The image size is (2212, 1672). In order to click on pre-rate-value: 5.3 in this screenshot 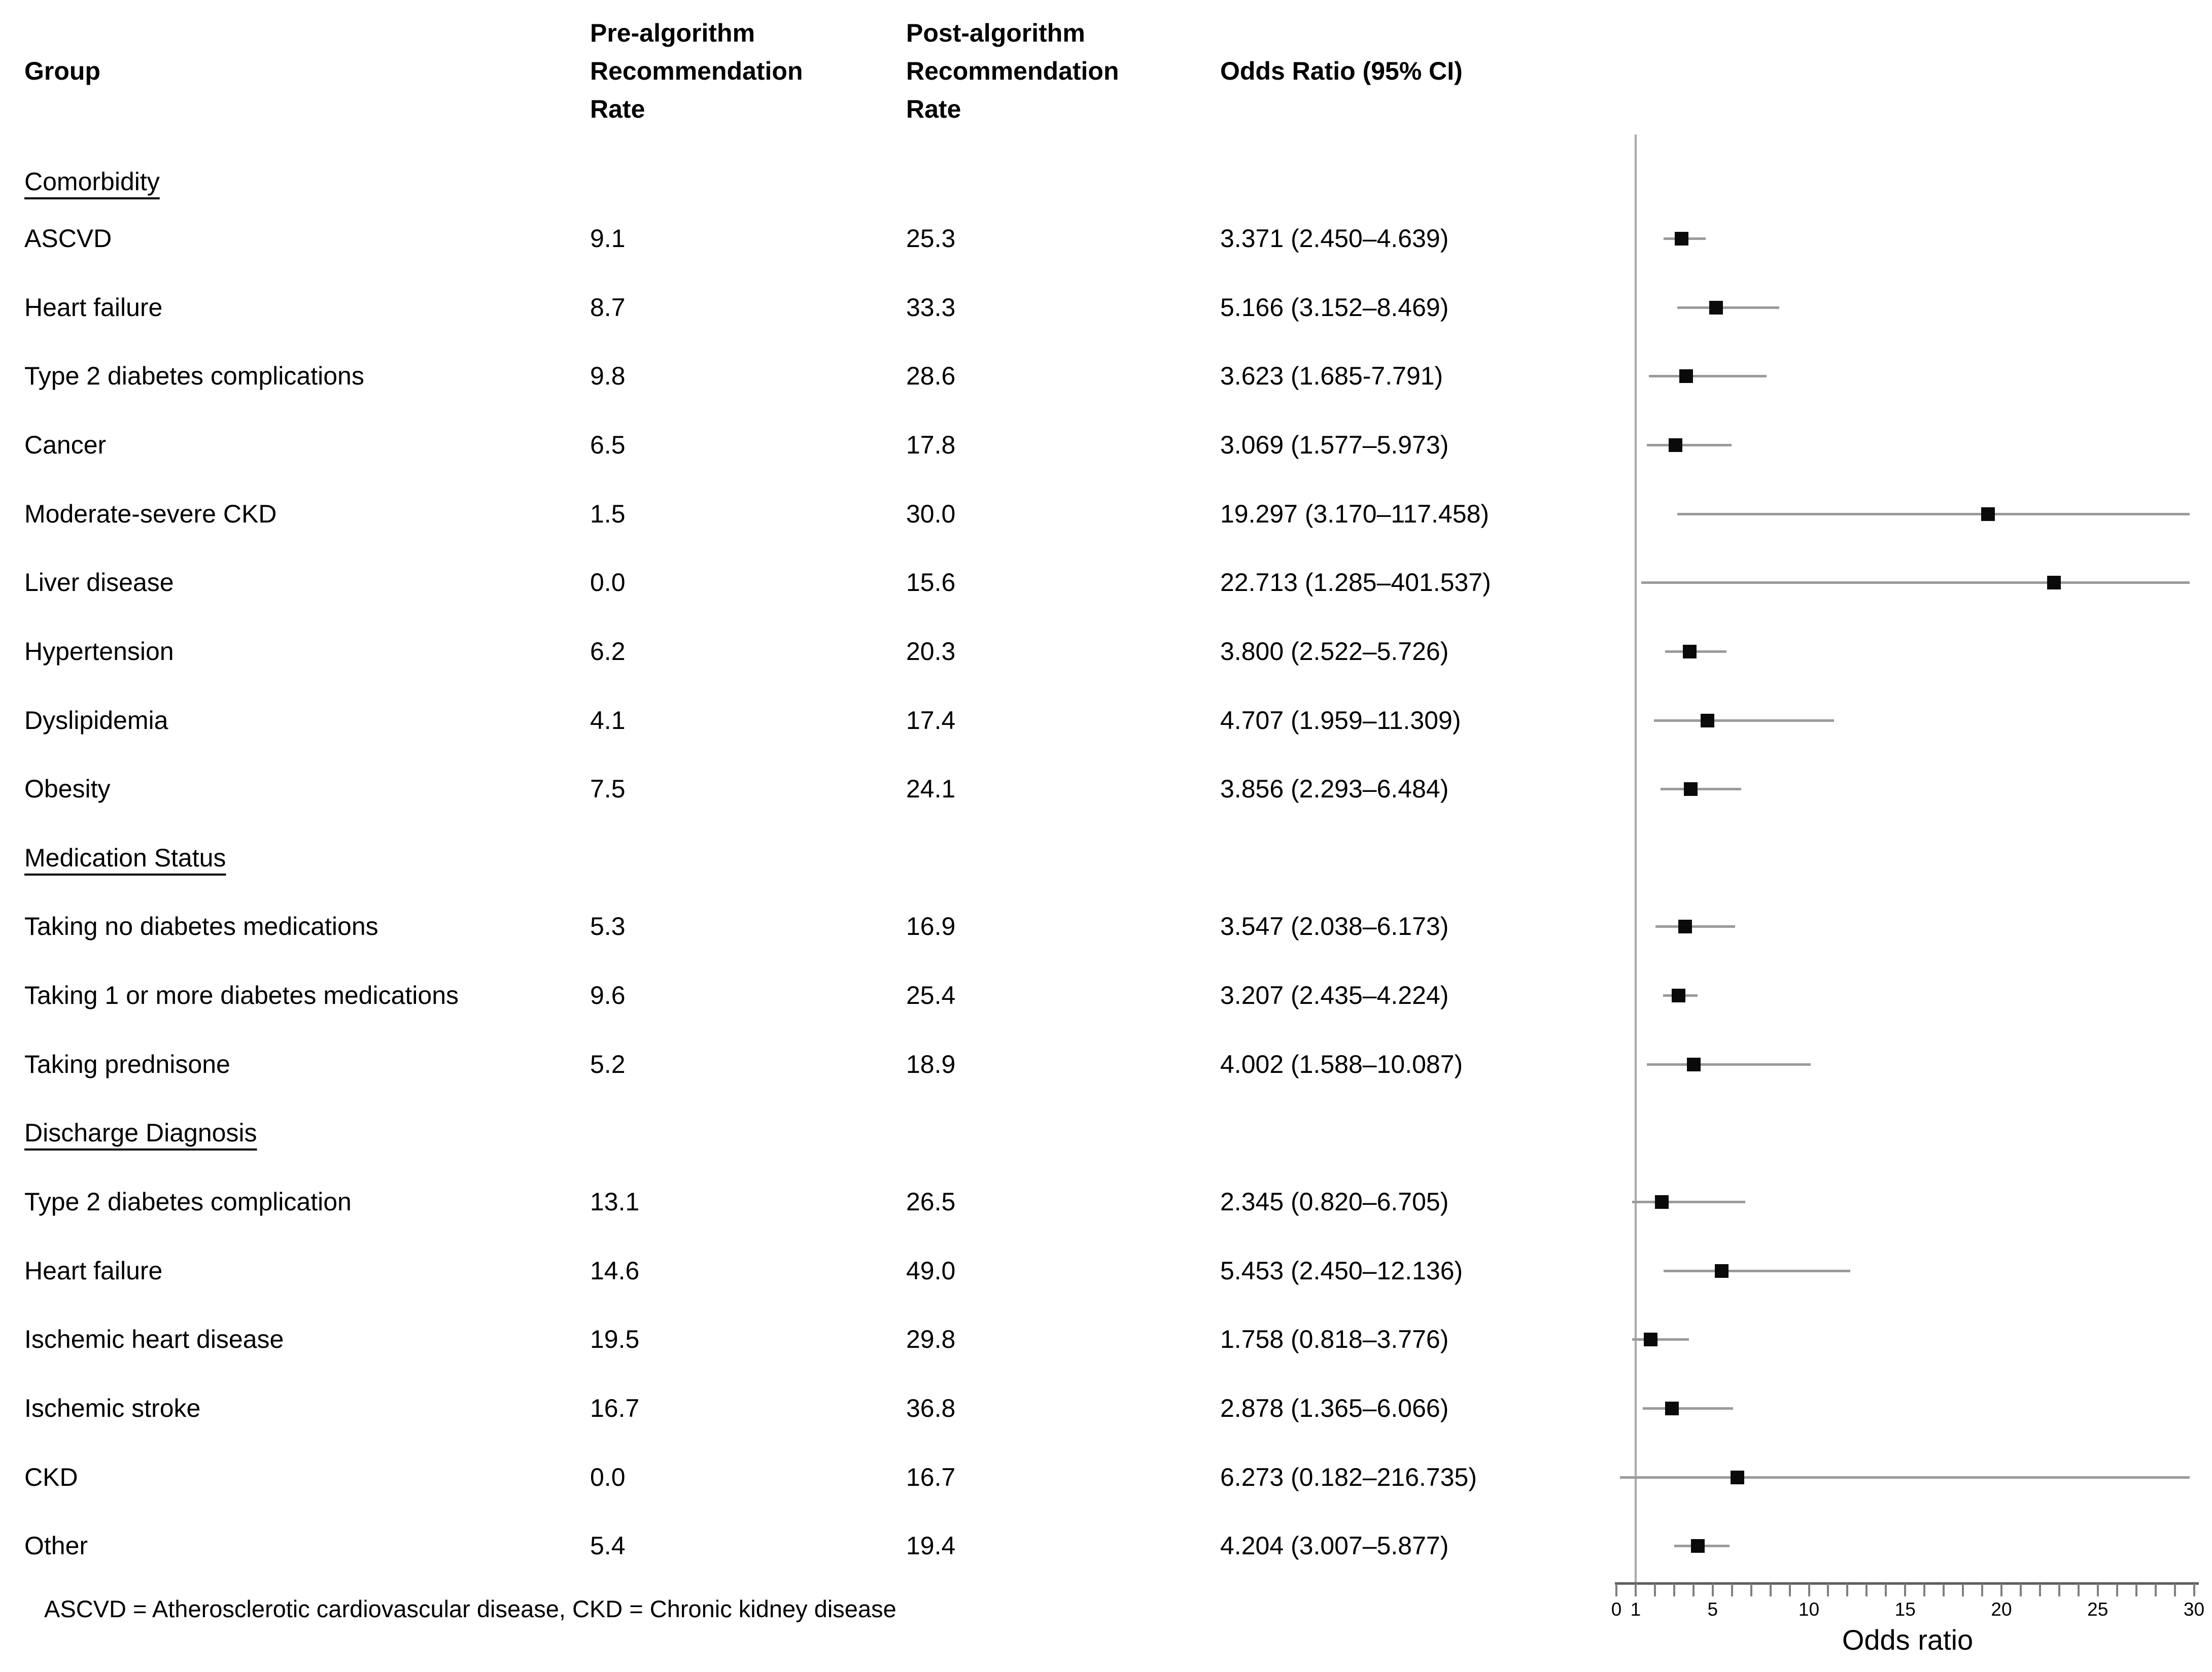, I will do `click(608, 926)`.